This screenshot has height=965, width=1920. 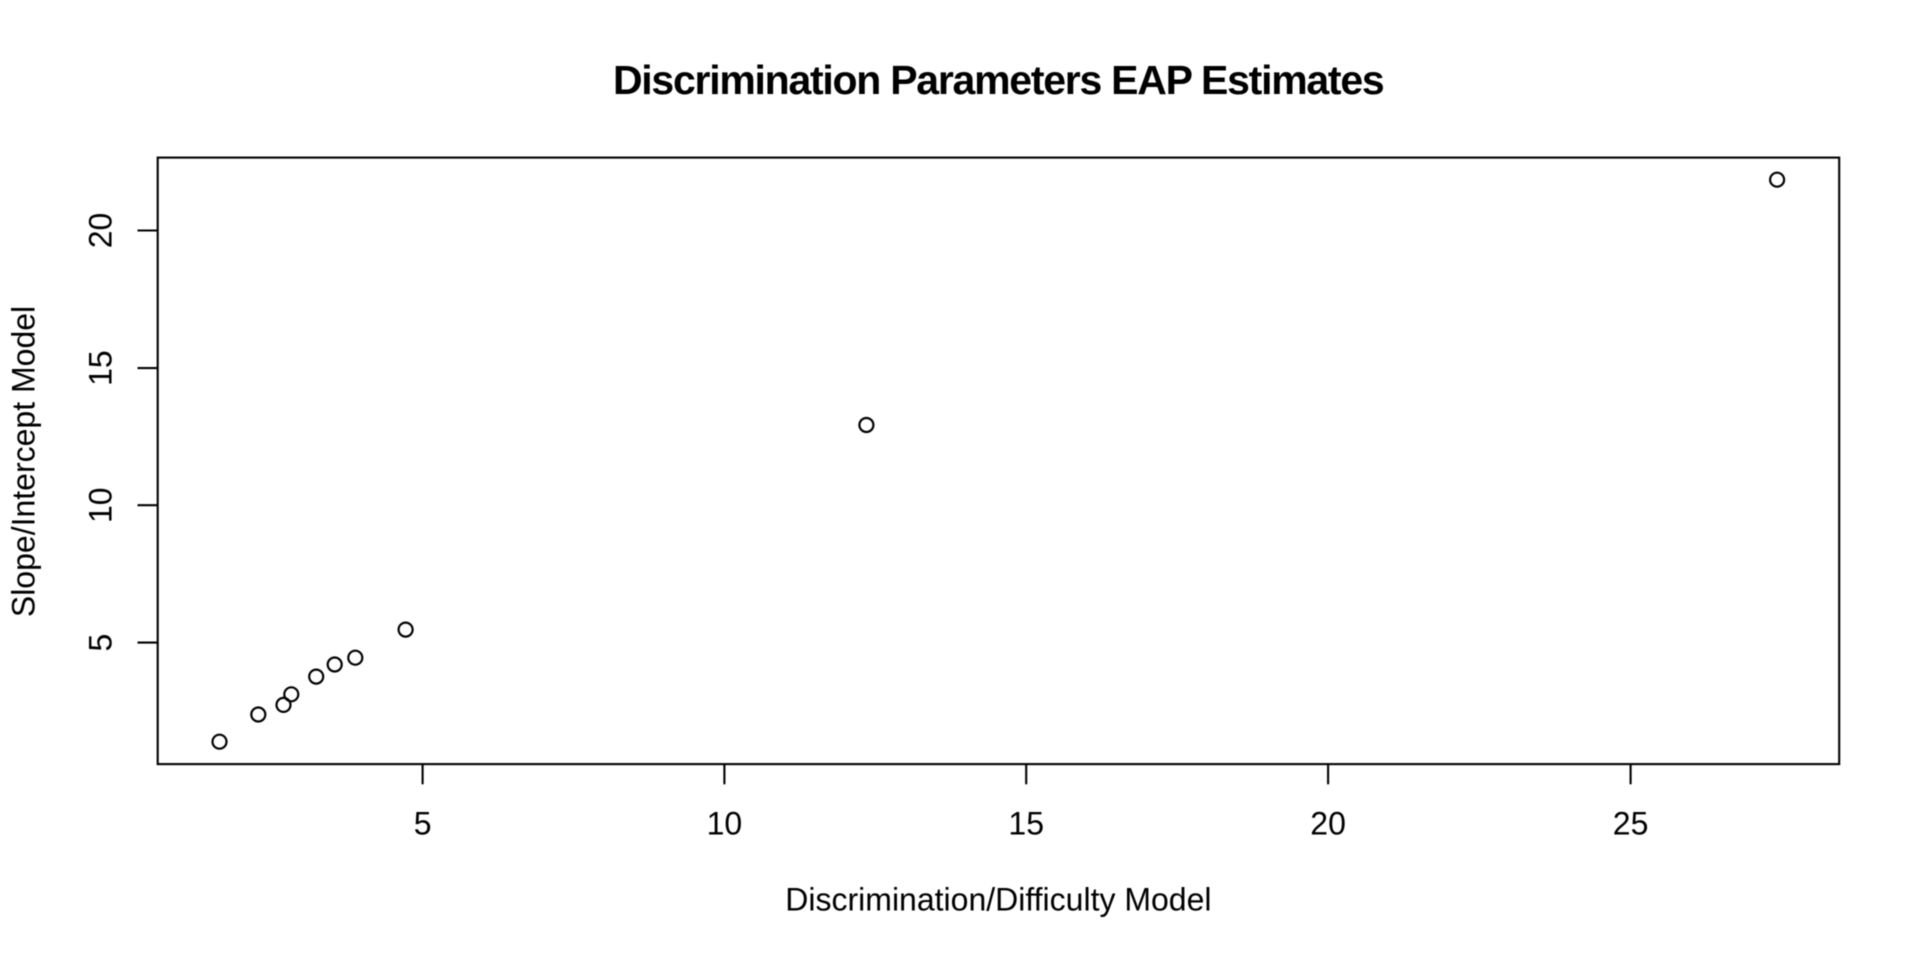 I want to click on svg-text: Slope/Intercept Model, so click(x=24, y=461).